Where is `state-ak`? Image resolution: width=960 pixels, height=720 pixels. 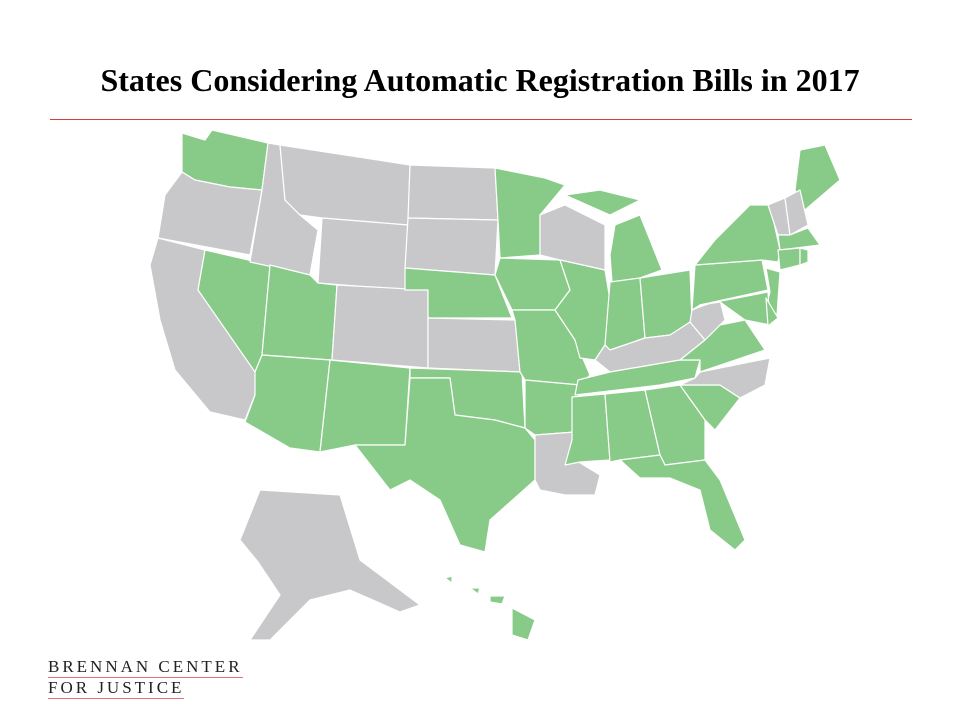
state-ak is located at coordinates (330, 565).